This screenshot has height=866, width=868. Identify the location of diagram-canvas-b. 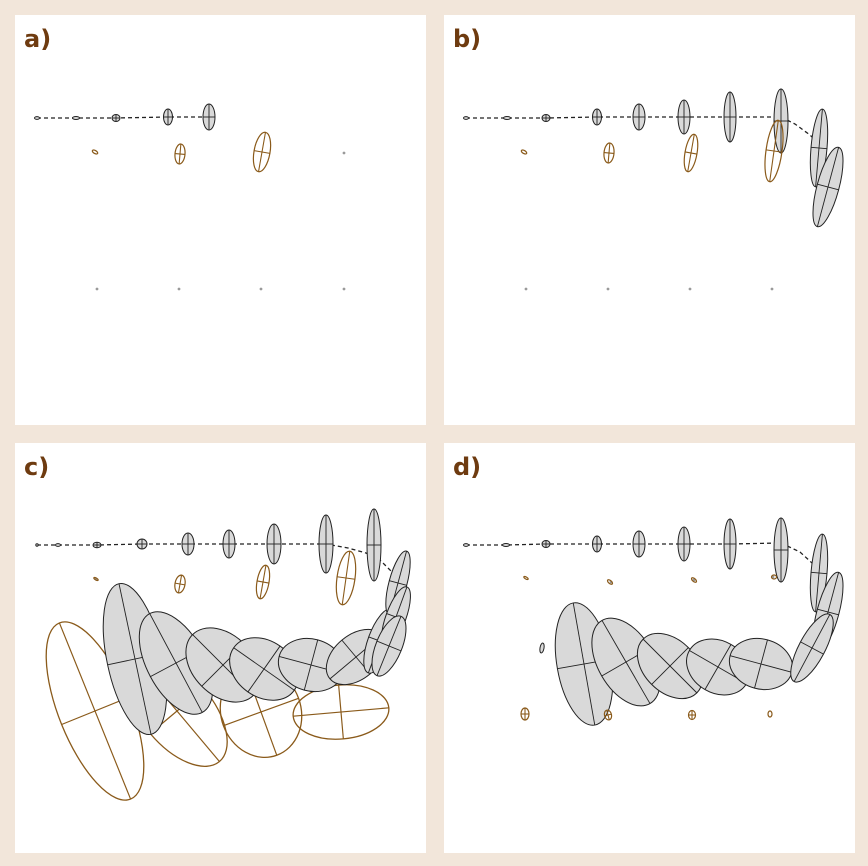
(653, 189).